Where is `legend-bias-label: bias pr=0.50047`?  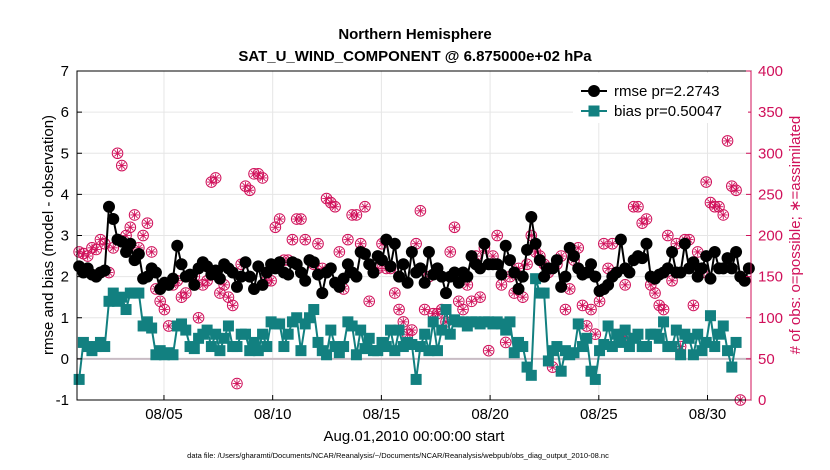 legend-bias-label: bias pr=0.50047 is located at coordinates (668, 111).